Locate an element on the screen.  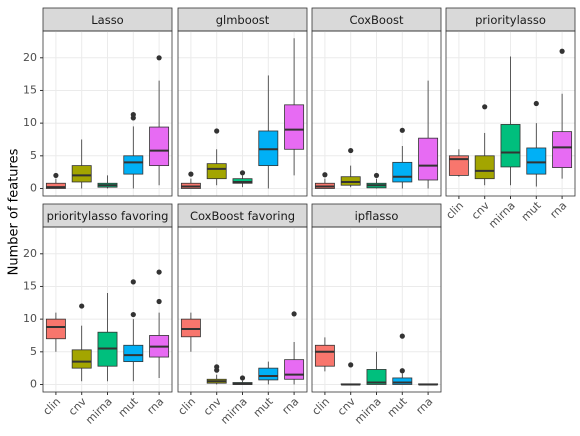
facet-title: ipflasso is located at coordinates (377, 216).